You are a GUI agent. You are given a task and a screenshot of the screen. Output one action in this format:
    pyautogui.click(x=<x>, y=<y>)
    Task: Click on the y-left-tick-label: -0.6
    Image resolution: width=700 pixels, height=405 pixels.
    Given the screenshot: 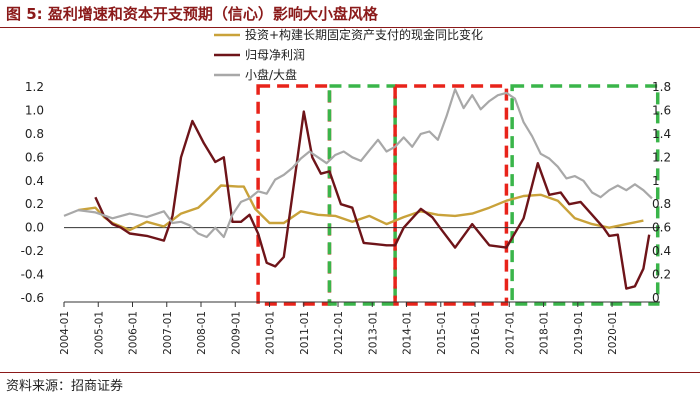 What is the action you would take?
    pyautogui.click(x=32, y=298)
    